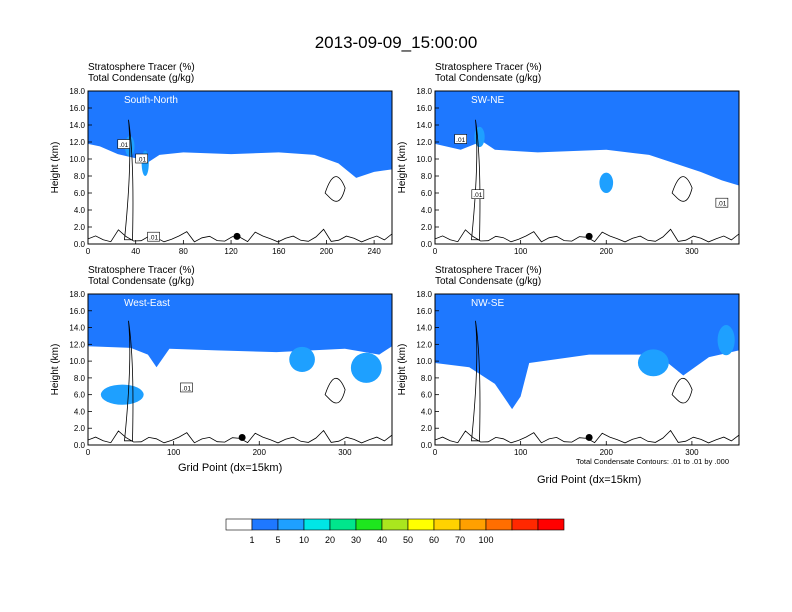 The image size is (792, 612). What do you see at coordinates (395, 531) in the screenshot?
I see `colorbar: 1 5 10 20 30 40 50 60 70 100` at bounding box center [395, 531].